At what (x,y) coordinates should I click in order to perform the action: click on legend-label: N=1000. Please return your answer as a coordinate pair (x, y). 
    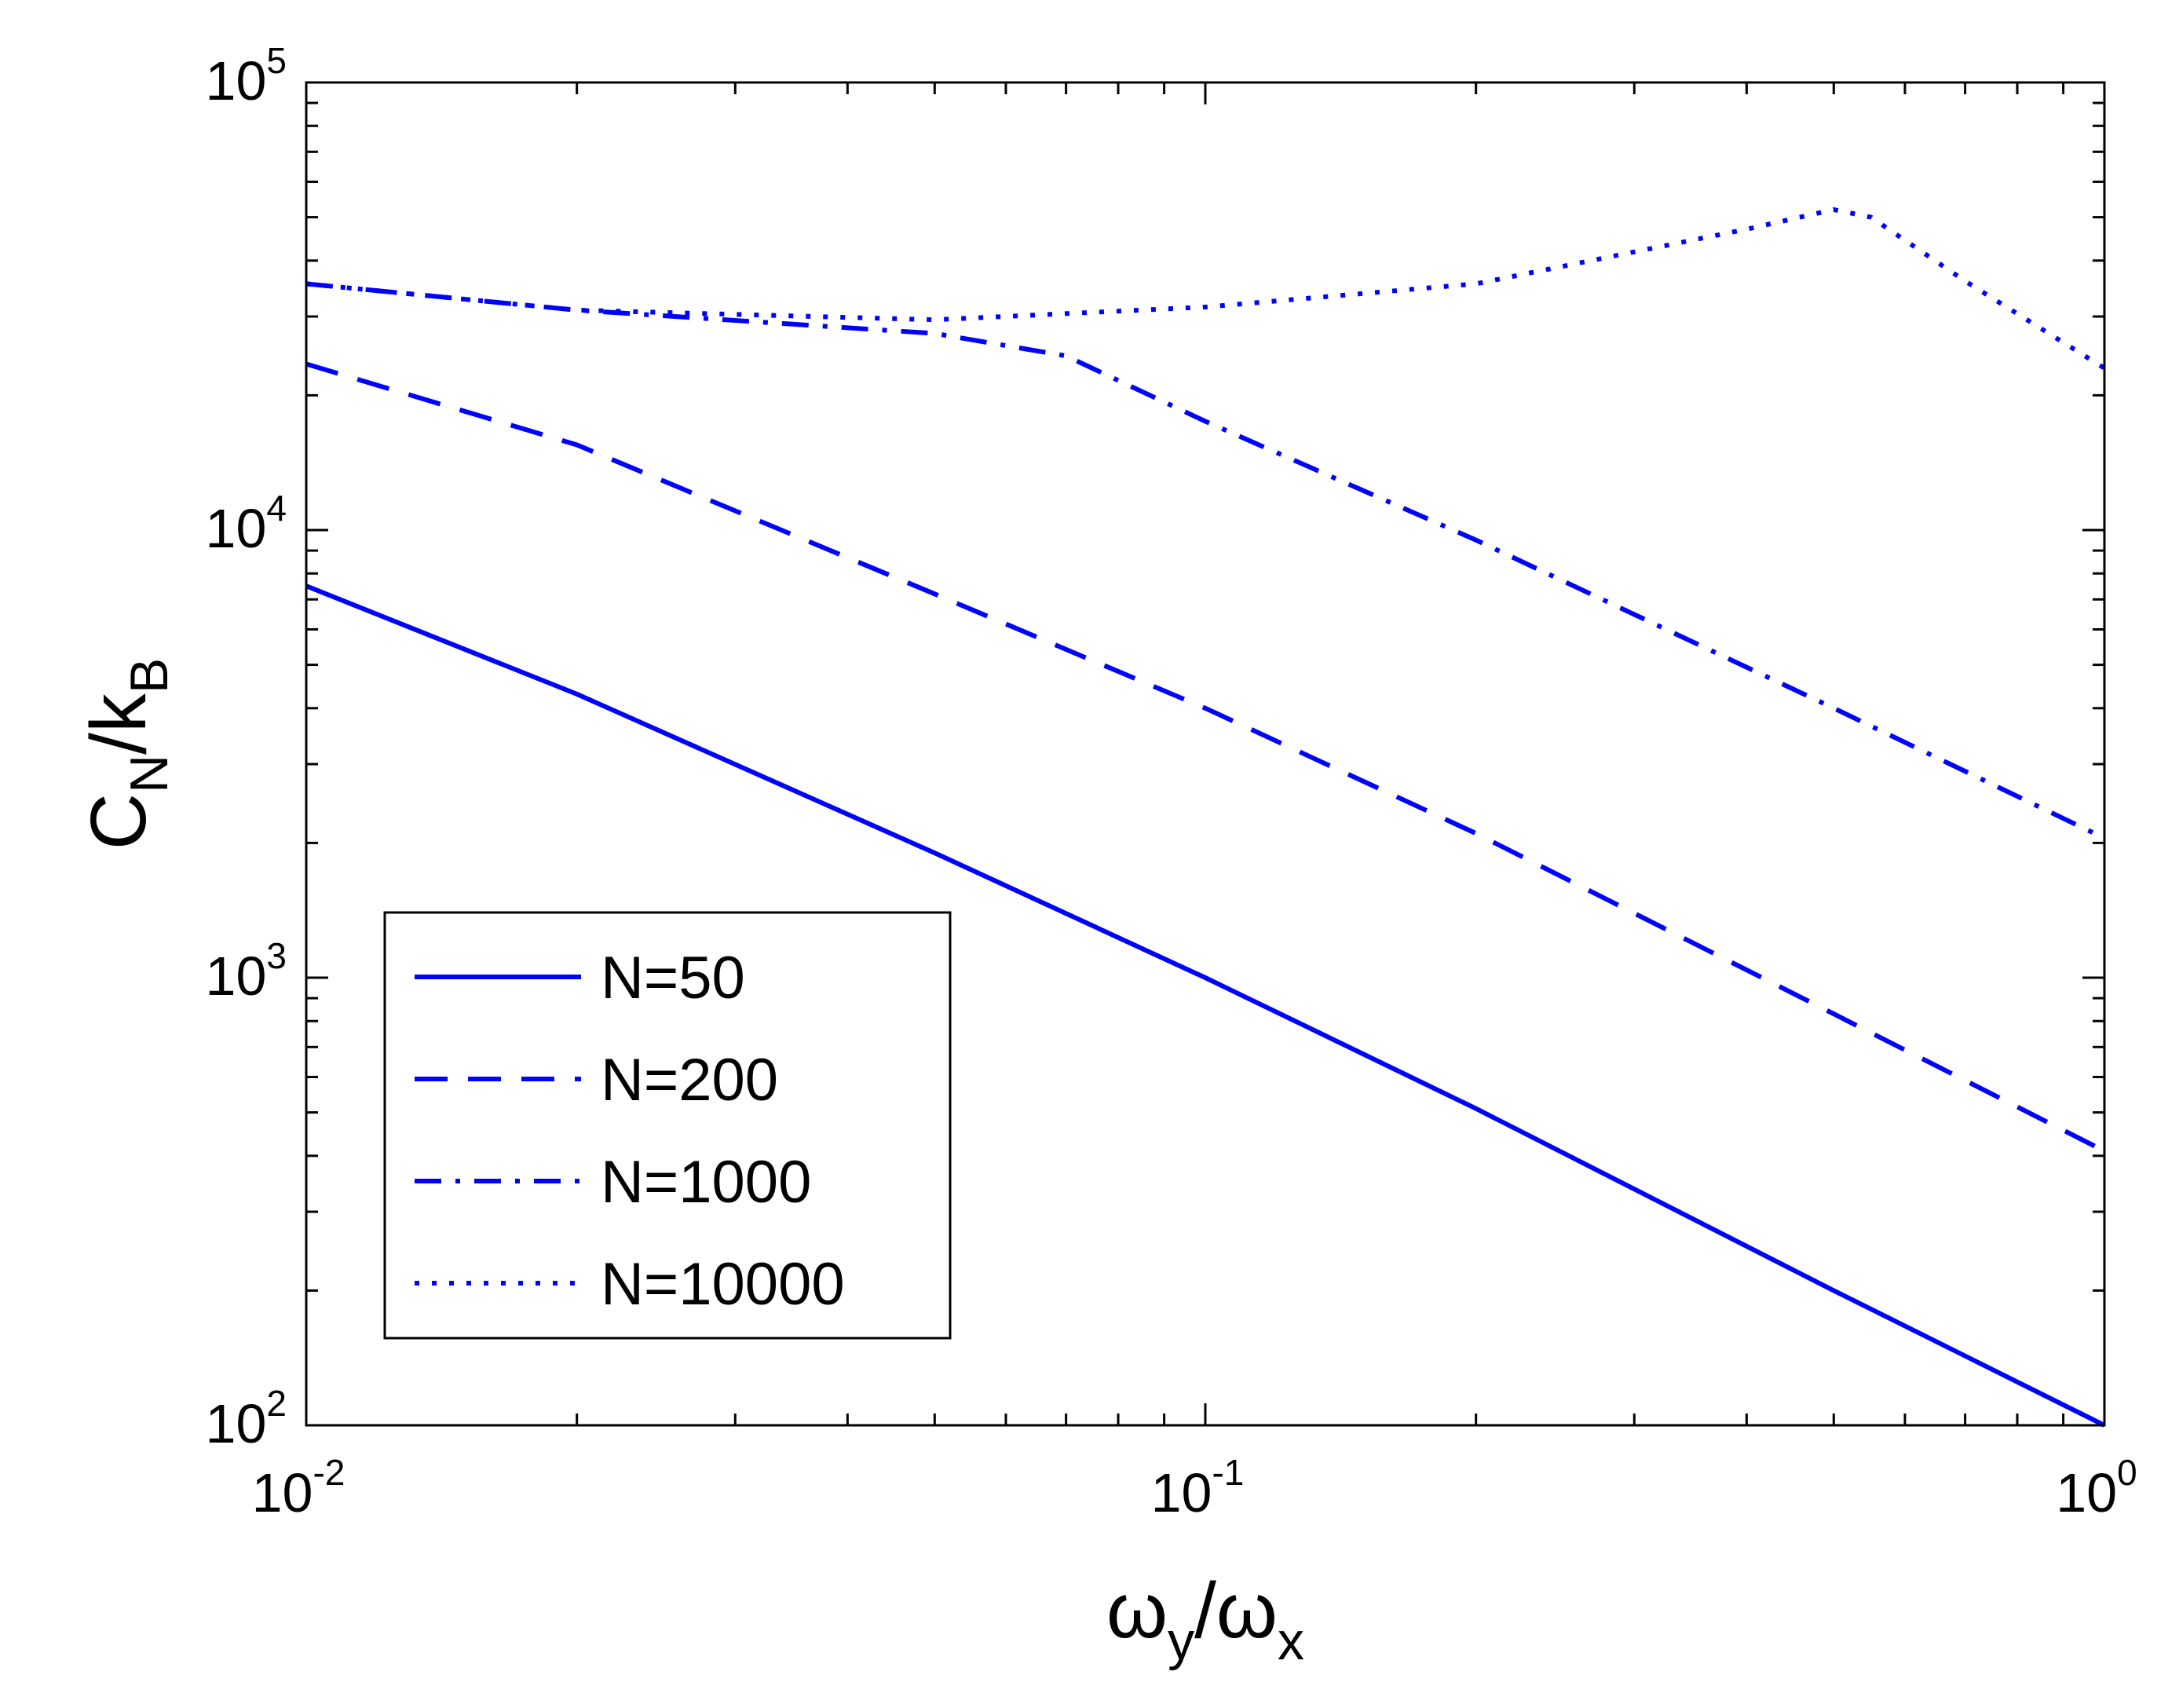
    Looking at the image, I should click on (706, 1182).